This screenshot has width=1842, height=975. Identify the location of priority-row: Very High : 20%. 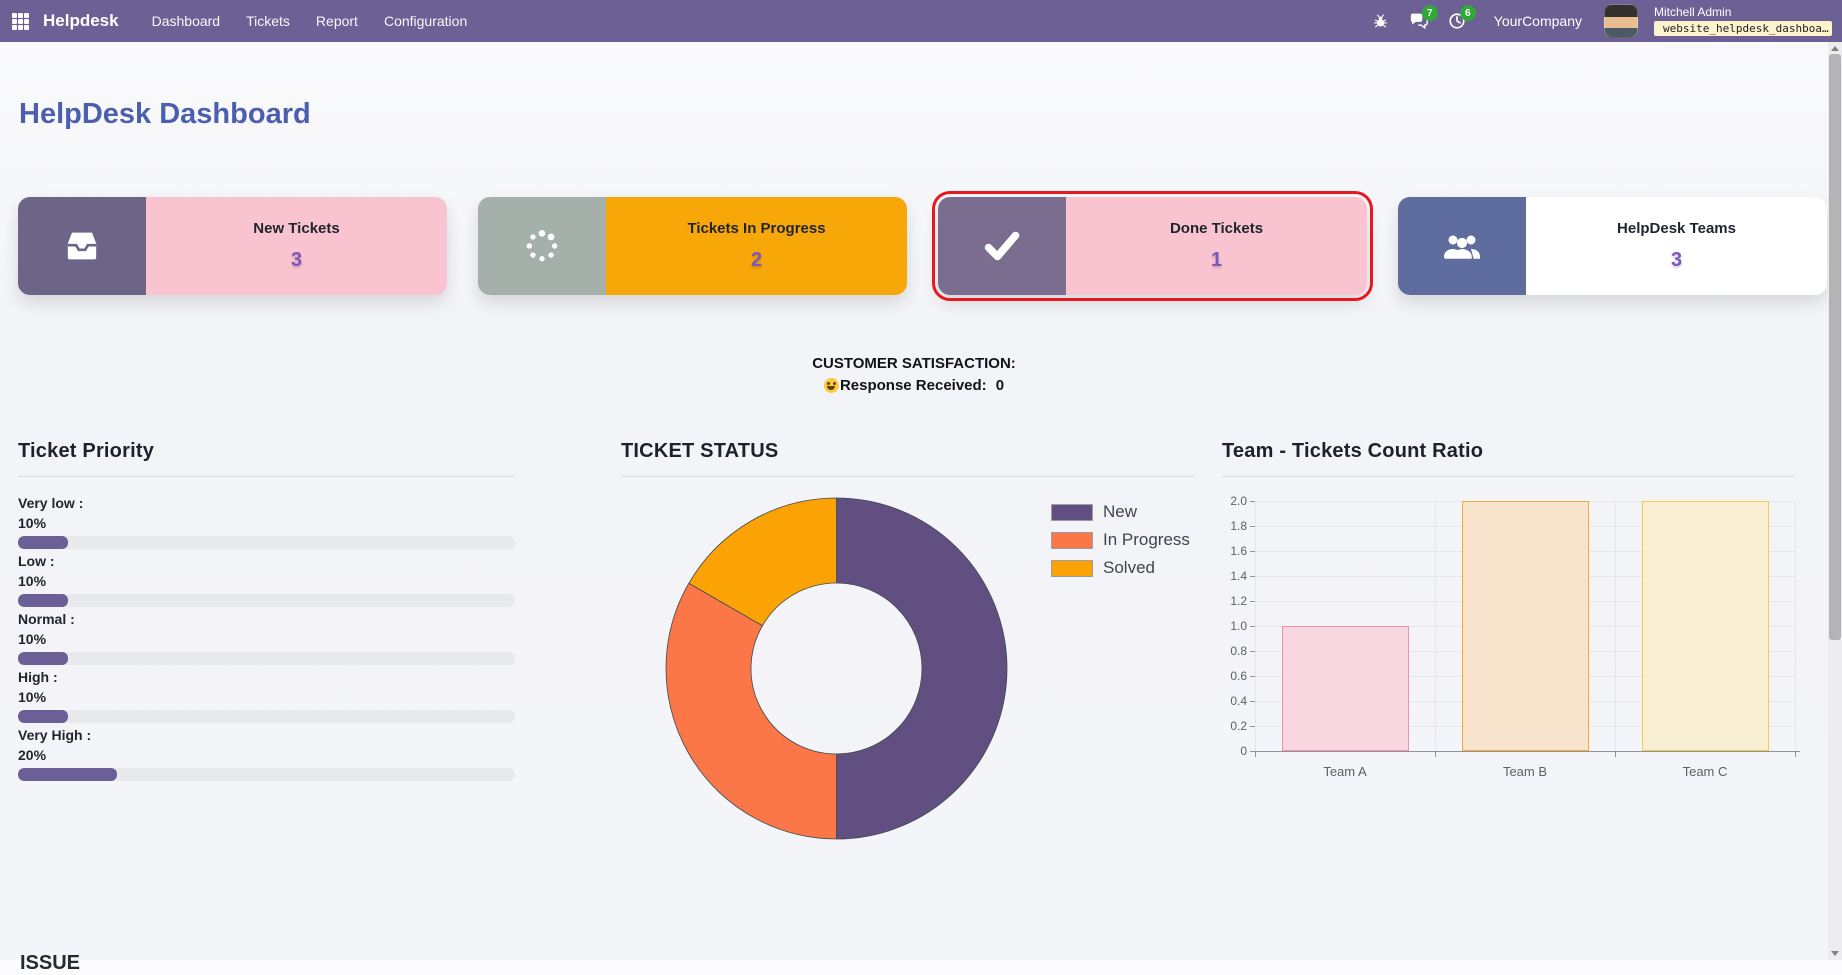
(266, 753).